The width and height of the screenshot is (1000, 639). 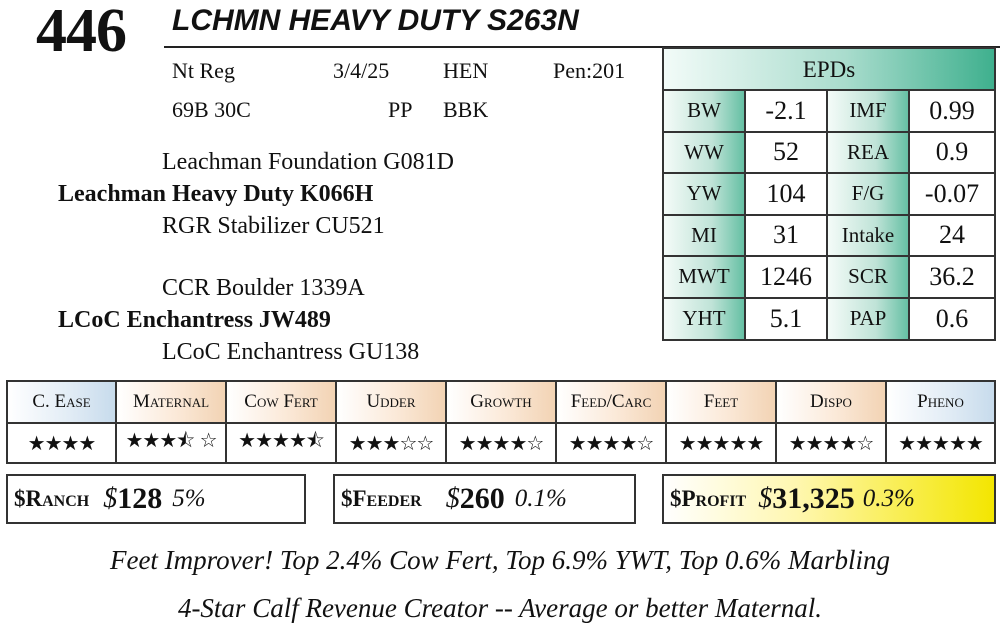 What do you see at coordinates (452, 498) in the screenshot?
I see `feeder-dollar-sign: $` at bounding box center [452, 498].